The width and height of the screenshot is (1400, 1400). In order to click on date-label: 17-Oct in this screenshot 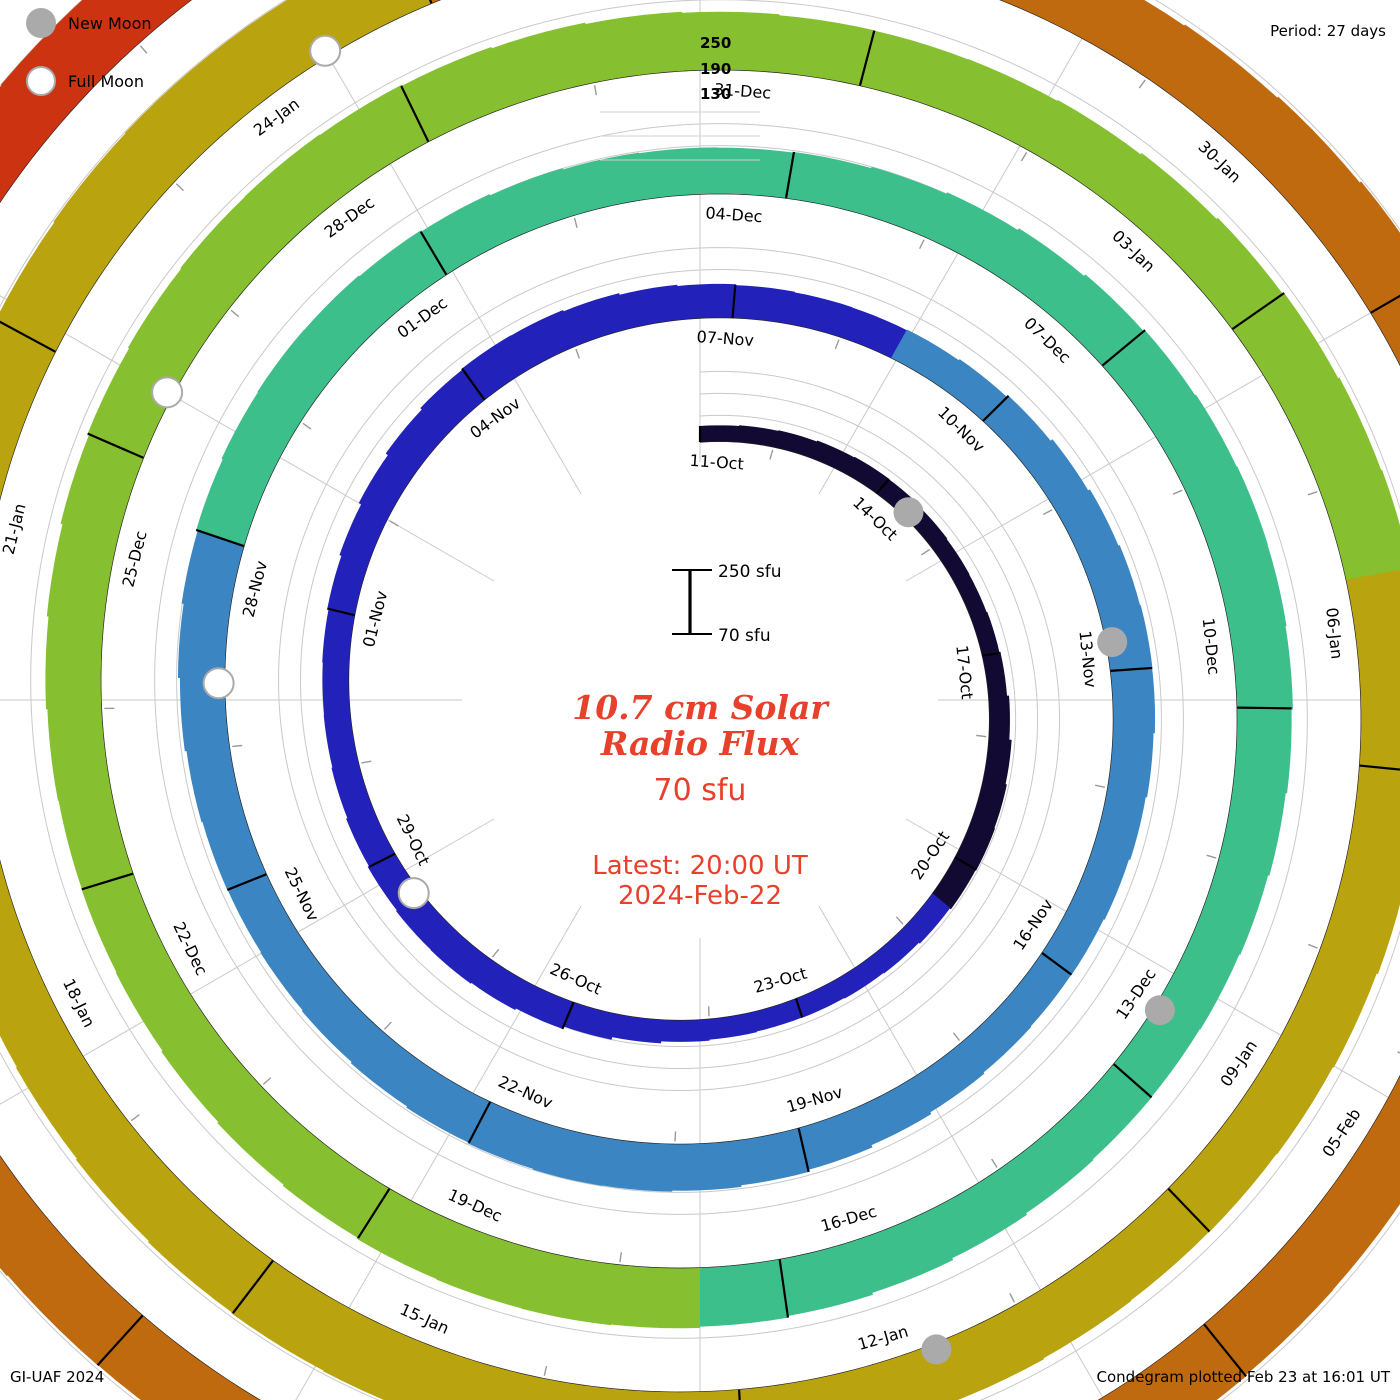, I will do `click(964, 672)`.